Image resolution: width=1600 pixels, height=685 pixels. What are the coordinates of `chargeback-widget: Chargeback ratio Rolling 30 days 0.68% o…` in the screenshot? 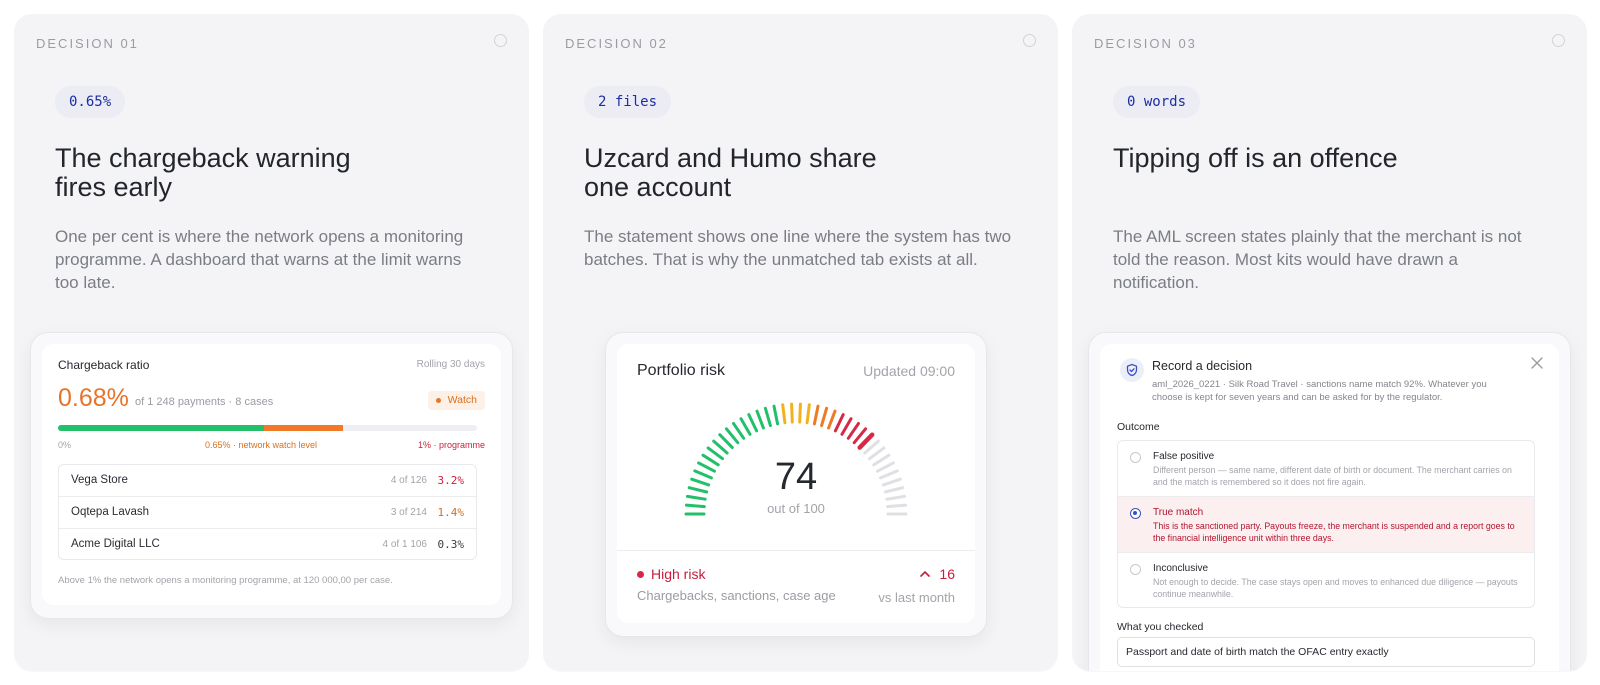 It's located at (271, 474).